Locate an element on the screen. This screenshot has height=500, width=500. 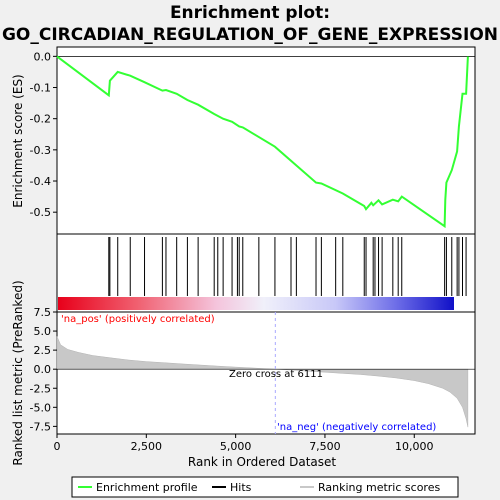
legend-hits-label: Hits is located at coordinates (241, 487).